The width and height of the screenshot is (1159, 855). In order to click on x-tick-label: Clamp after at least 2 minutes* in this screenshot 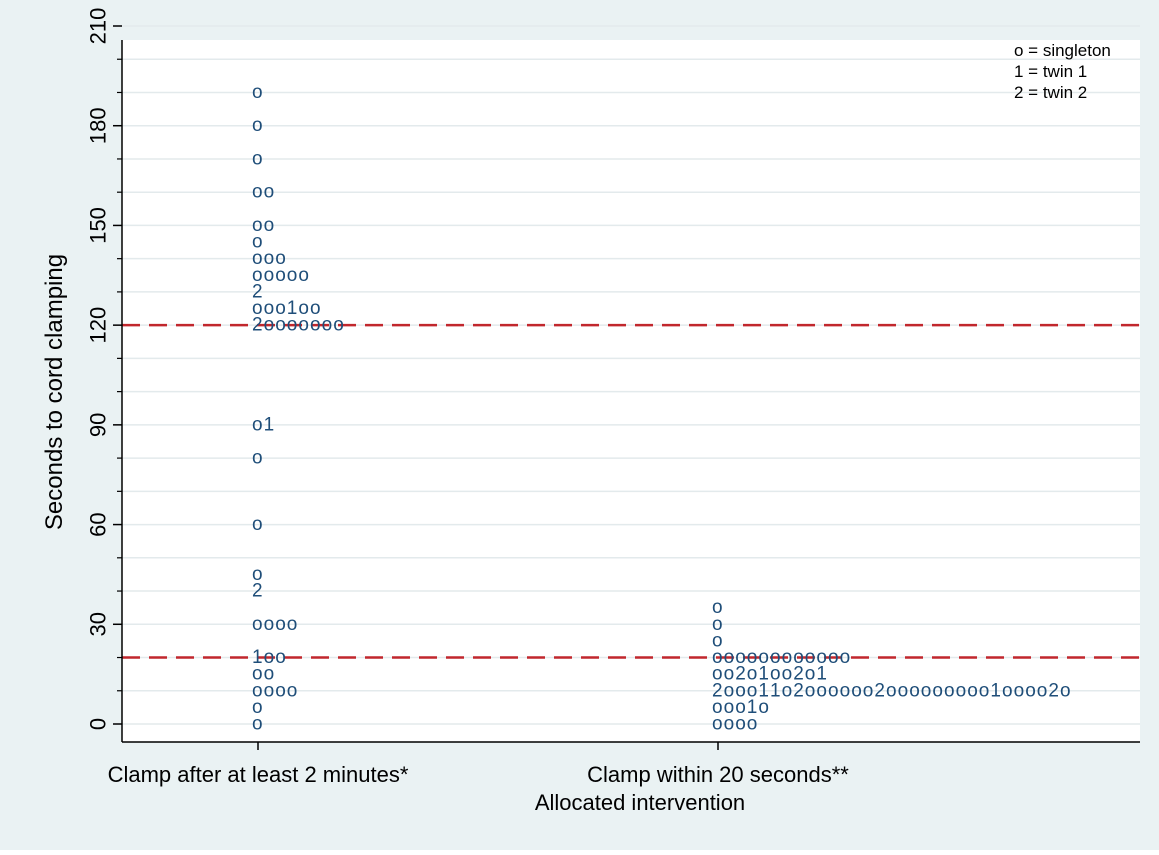, I will do `click(258, 774)`.